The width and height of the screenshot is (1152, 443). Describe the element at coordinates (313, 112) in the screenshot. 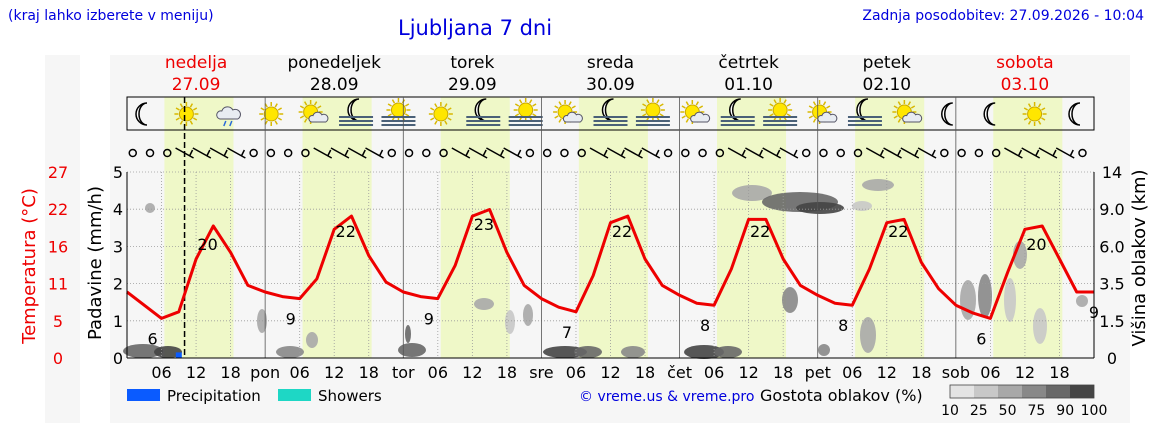

I see `sun-cloud-icon` at that location.